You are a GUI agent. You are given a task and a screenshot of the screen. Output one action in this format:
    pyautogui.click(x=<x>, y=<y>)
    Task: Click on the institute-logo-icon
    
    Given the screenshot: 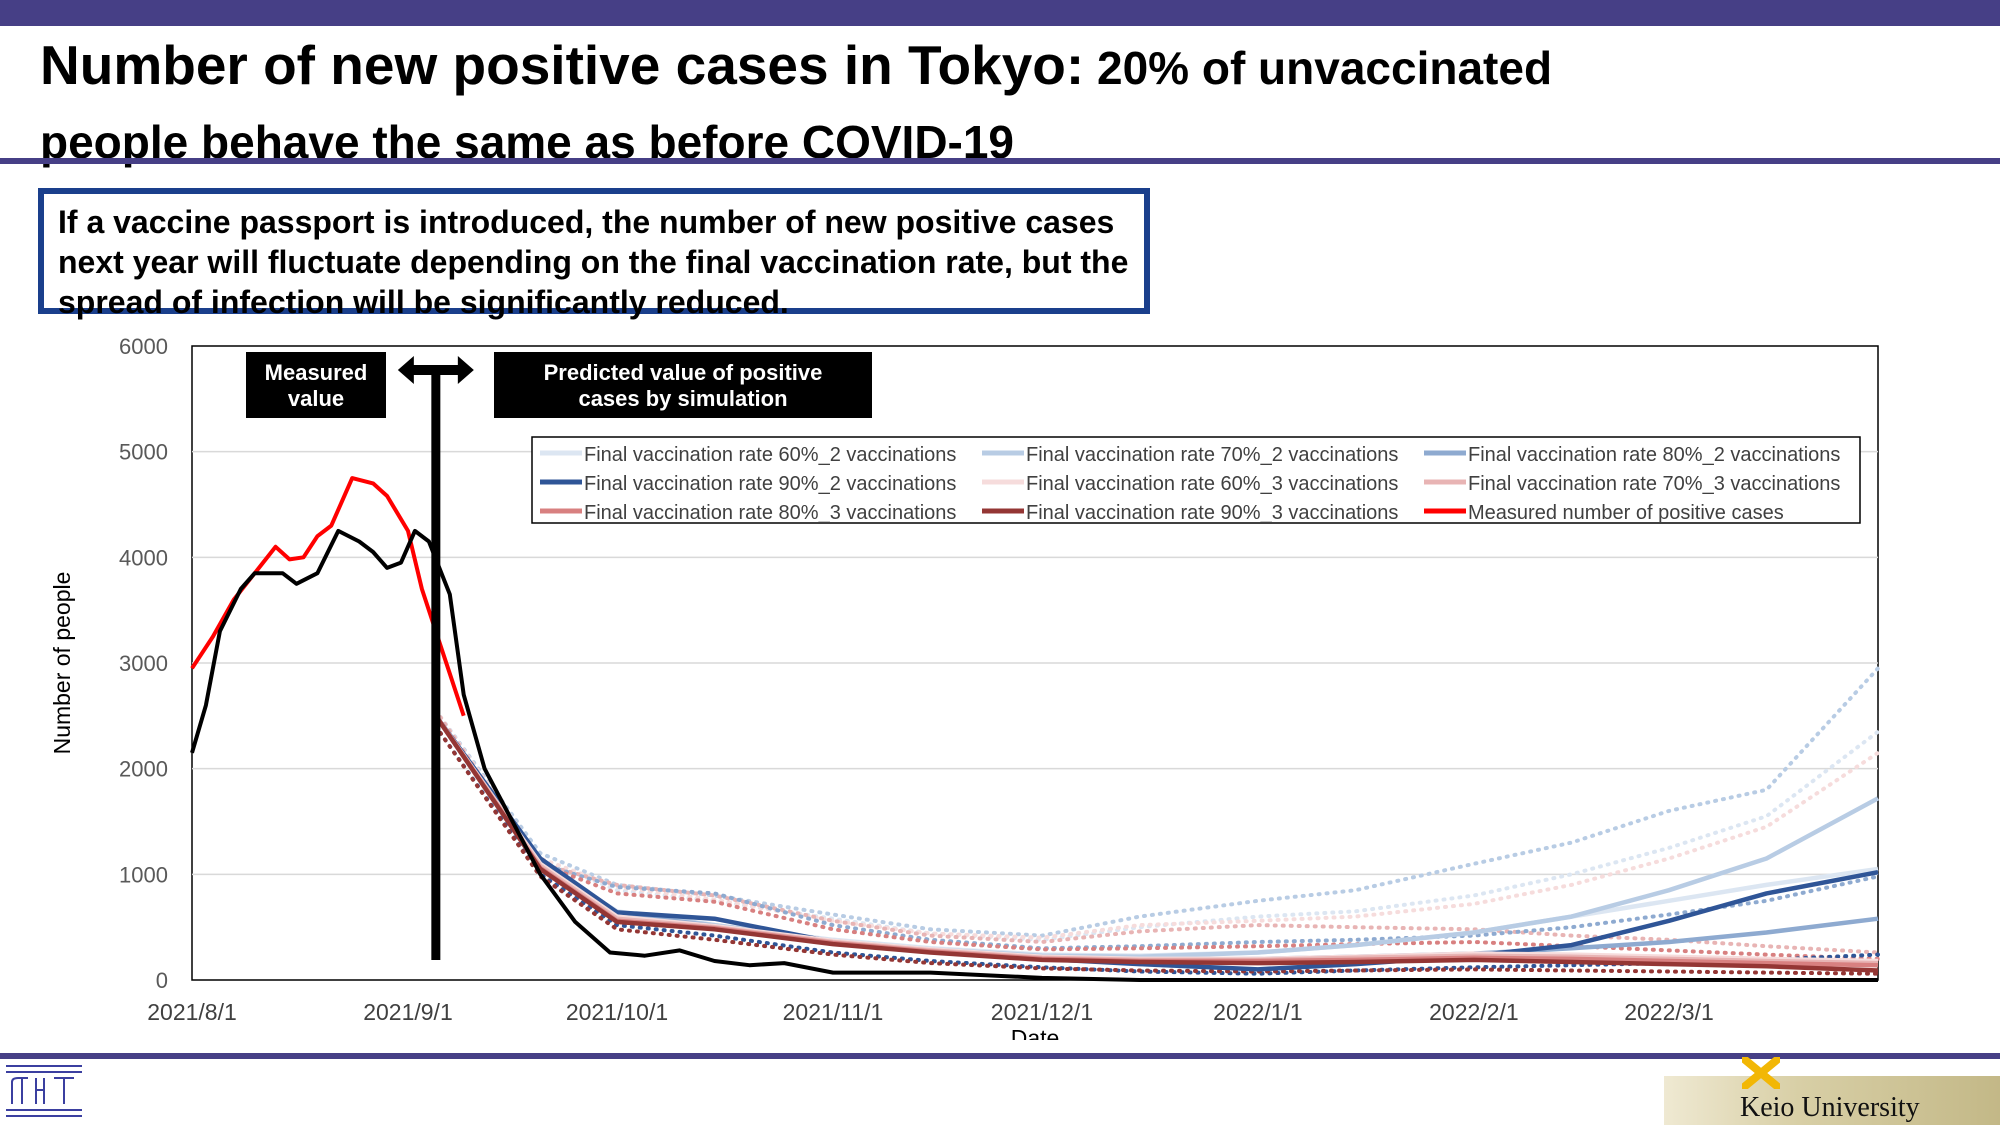 What is the action you would take?
    pyautogui.click(x=44, y=1091)
    